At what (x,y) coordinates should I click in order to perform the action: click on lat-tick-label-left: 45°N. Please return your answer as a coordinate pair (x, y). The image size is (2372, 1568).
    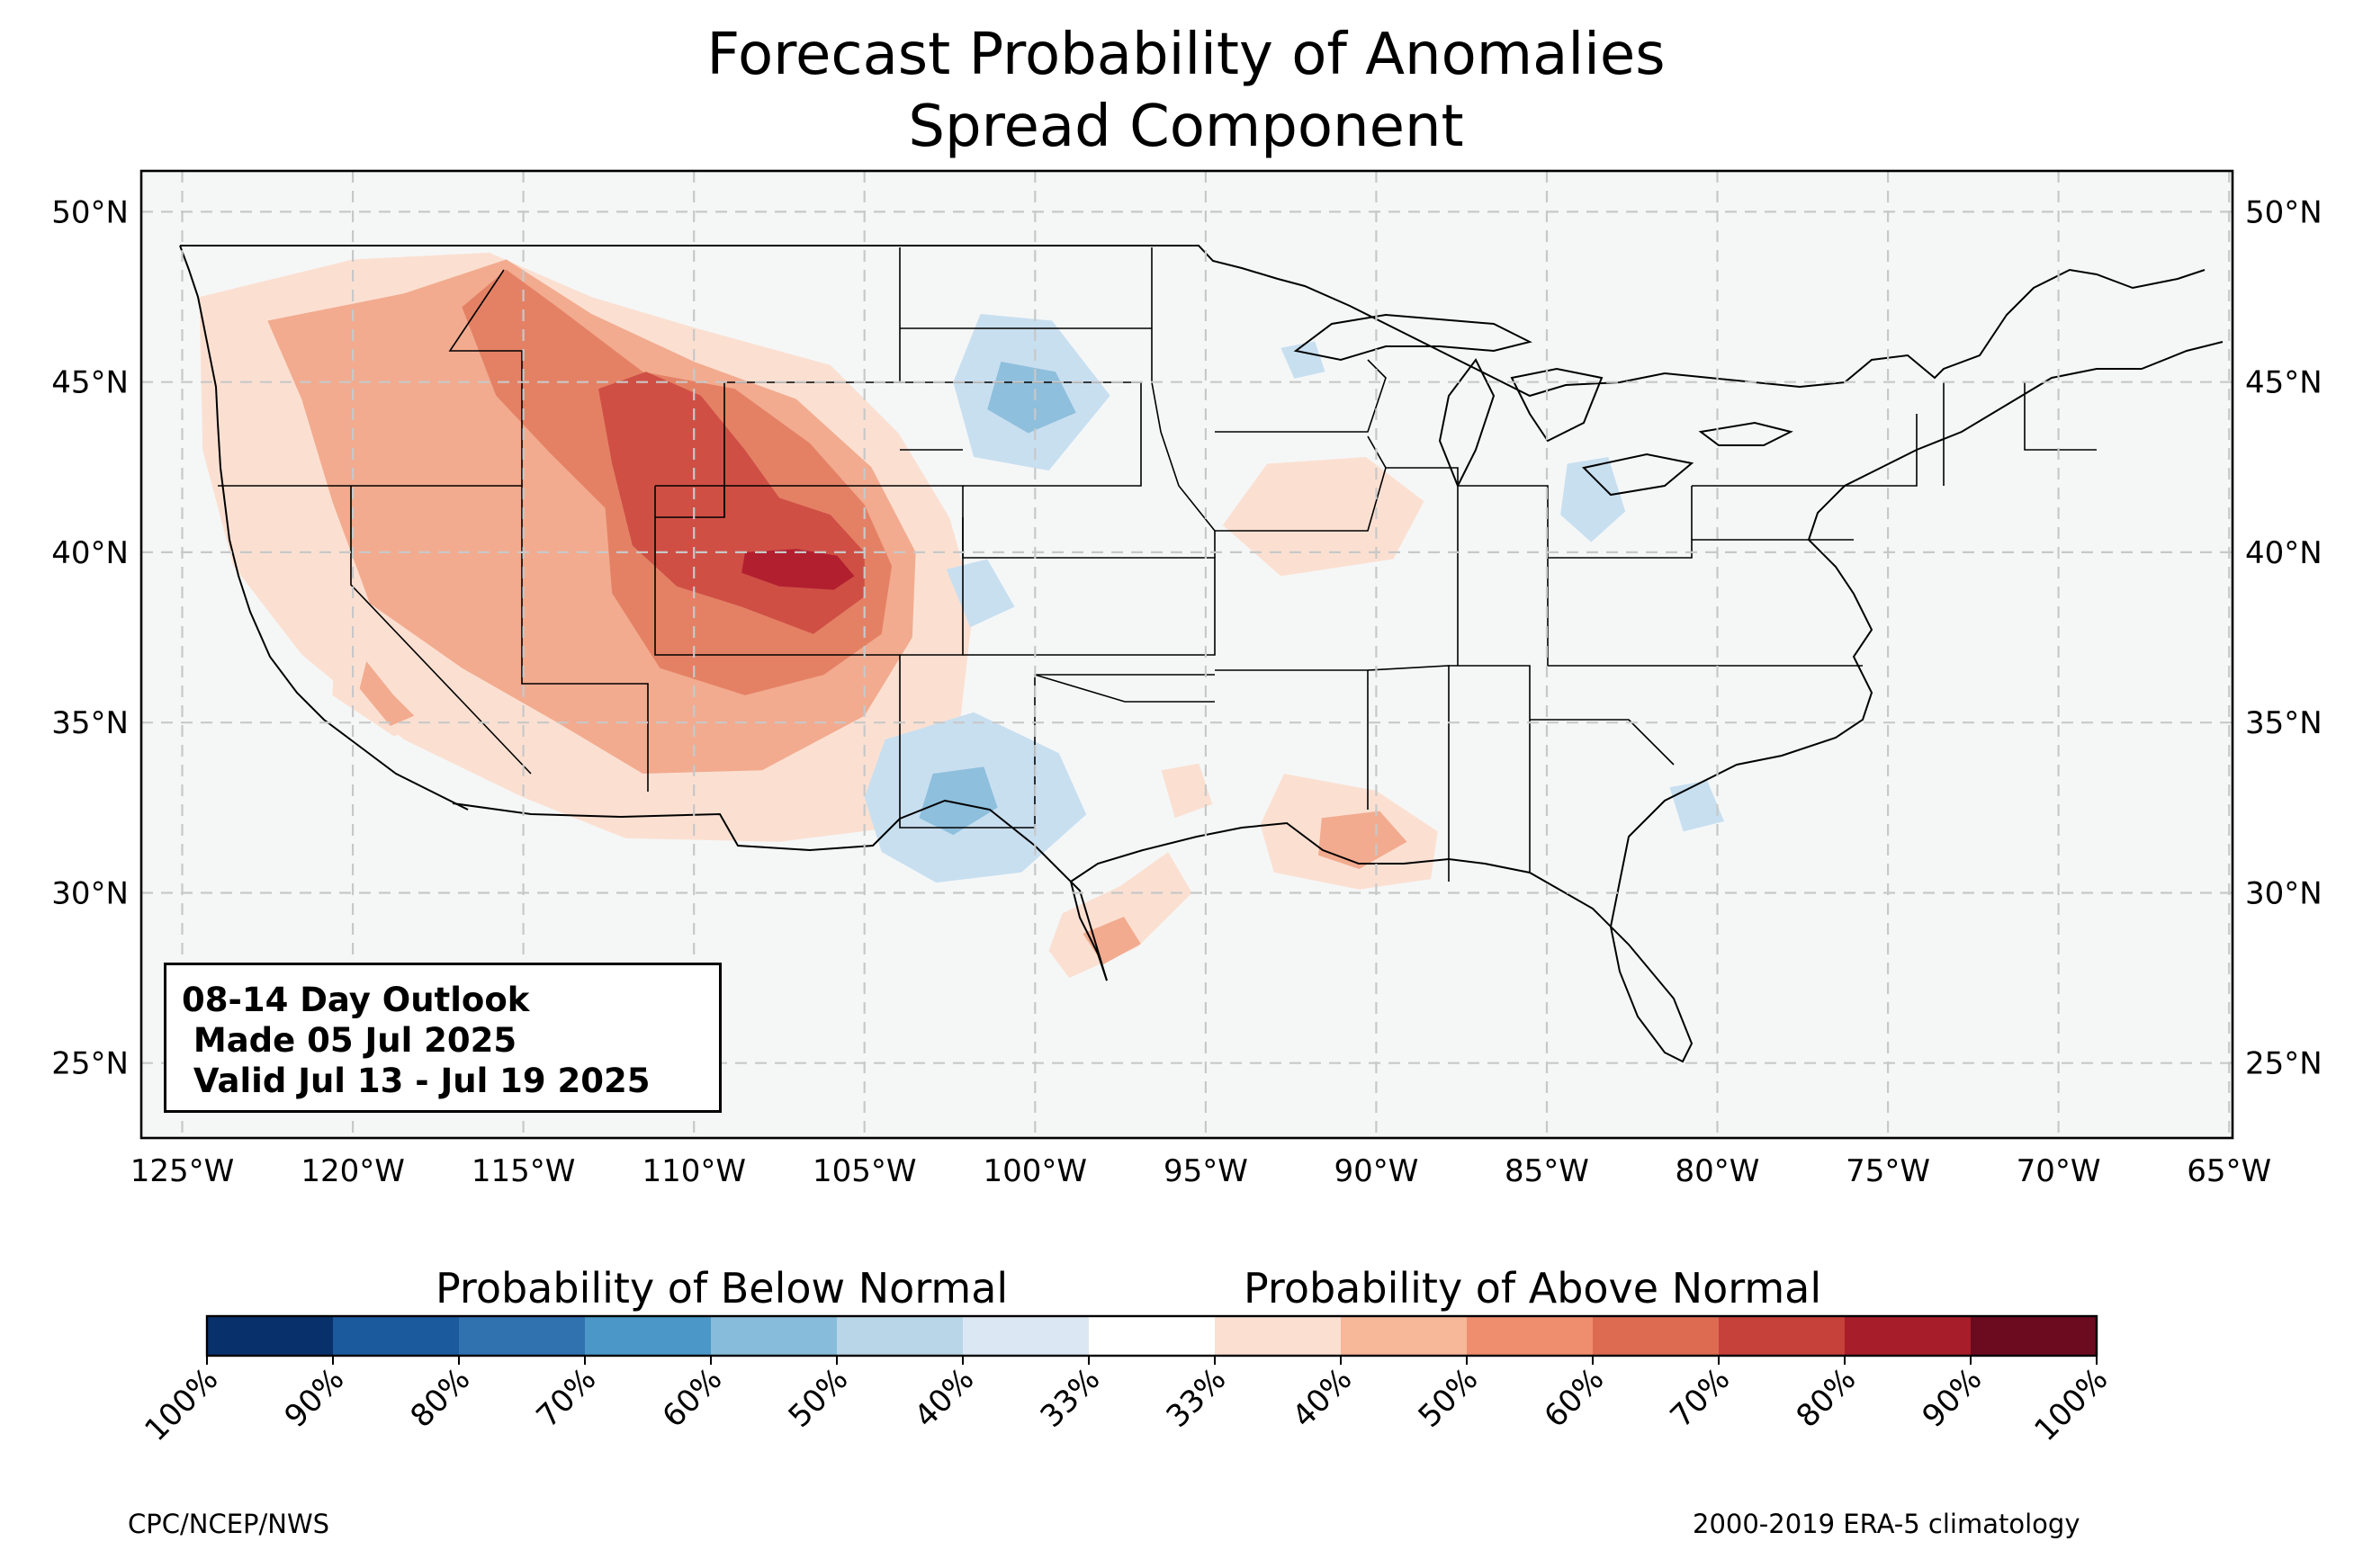
    Looking at the image, I should click on (90, 383).